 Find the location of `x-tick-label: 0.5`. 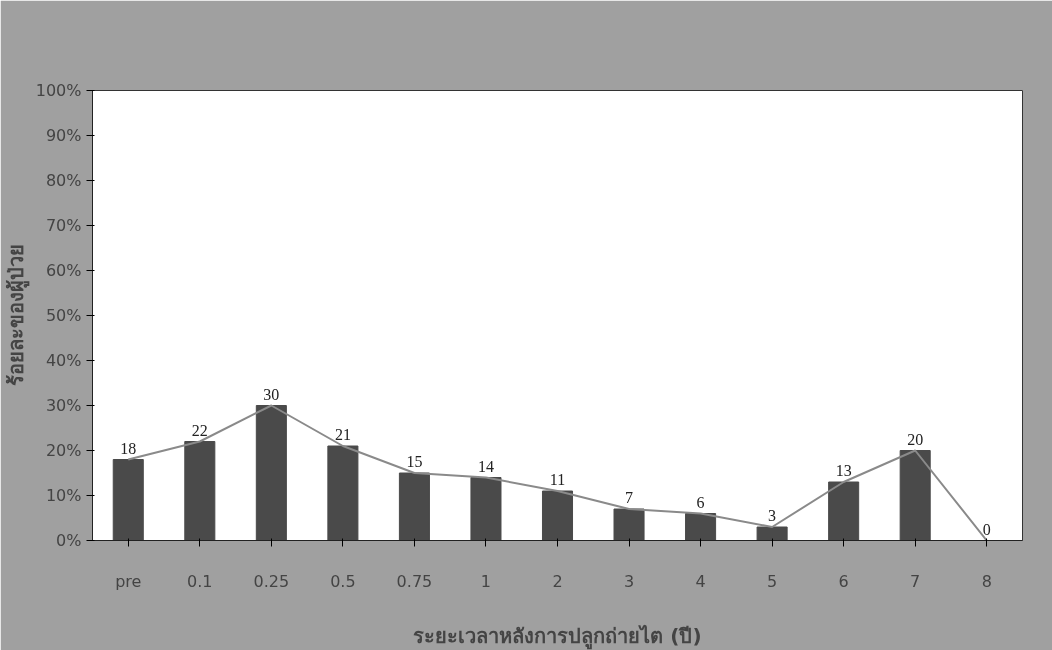

x-tick-label: 0.5 is located at coordinates (343, 581).